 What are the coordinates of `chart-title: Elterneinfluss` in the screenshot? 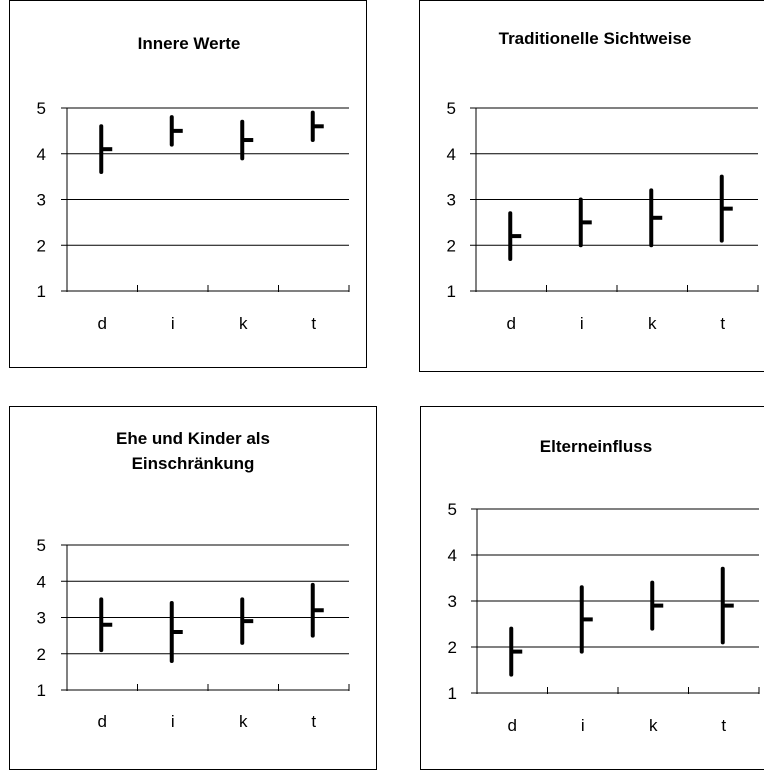 It's located at (596, 446).